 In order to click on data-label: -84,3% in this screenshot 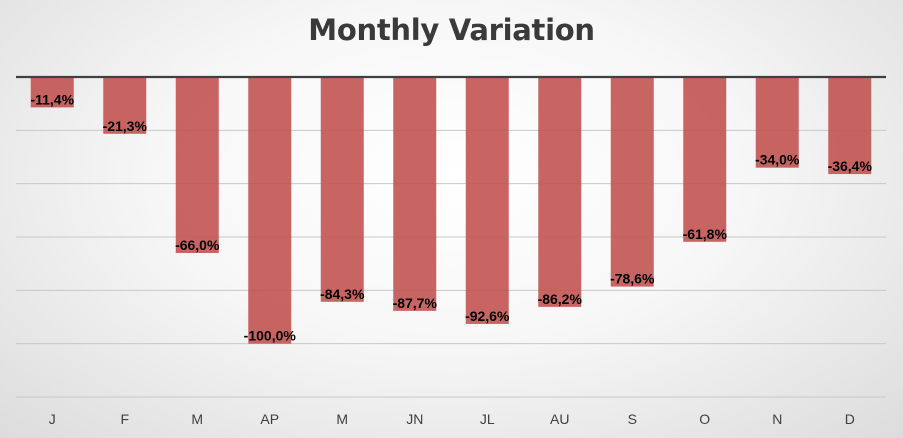, I will do `click(342, 294)`.